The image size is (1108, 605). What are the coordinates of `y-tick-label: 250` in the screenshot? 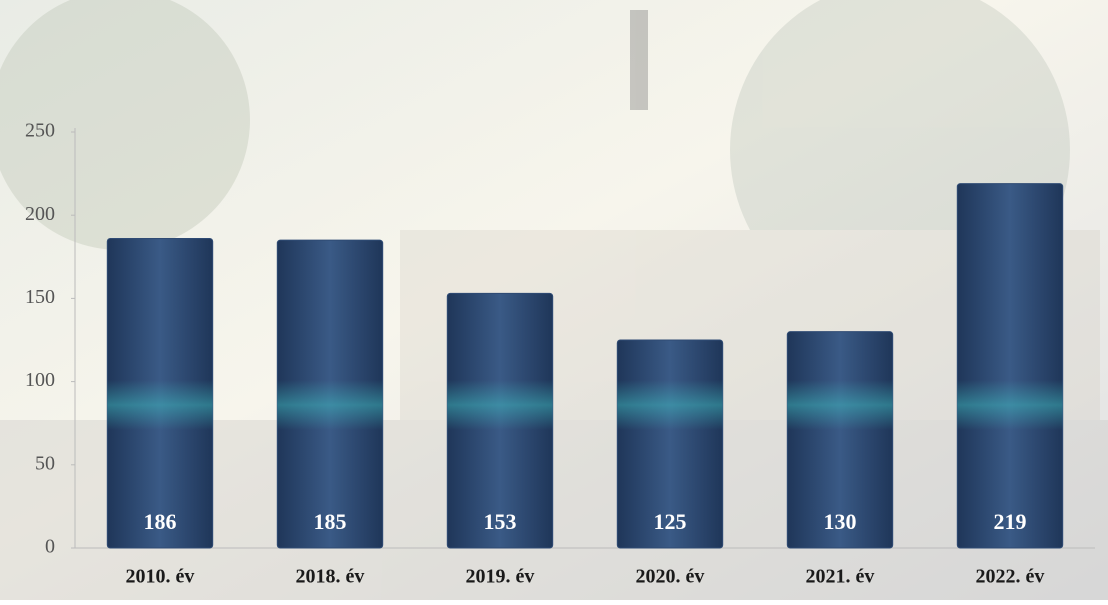 It's located at (40, 131).